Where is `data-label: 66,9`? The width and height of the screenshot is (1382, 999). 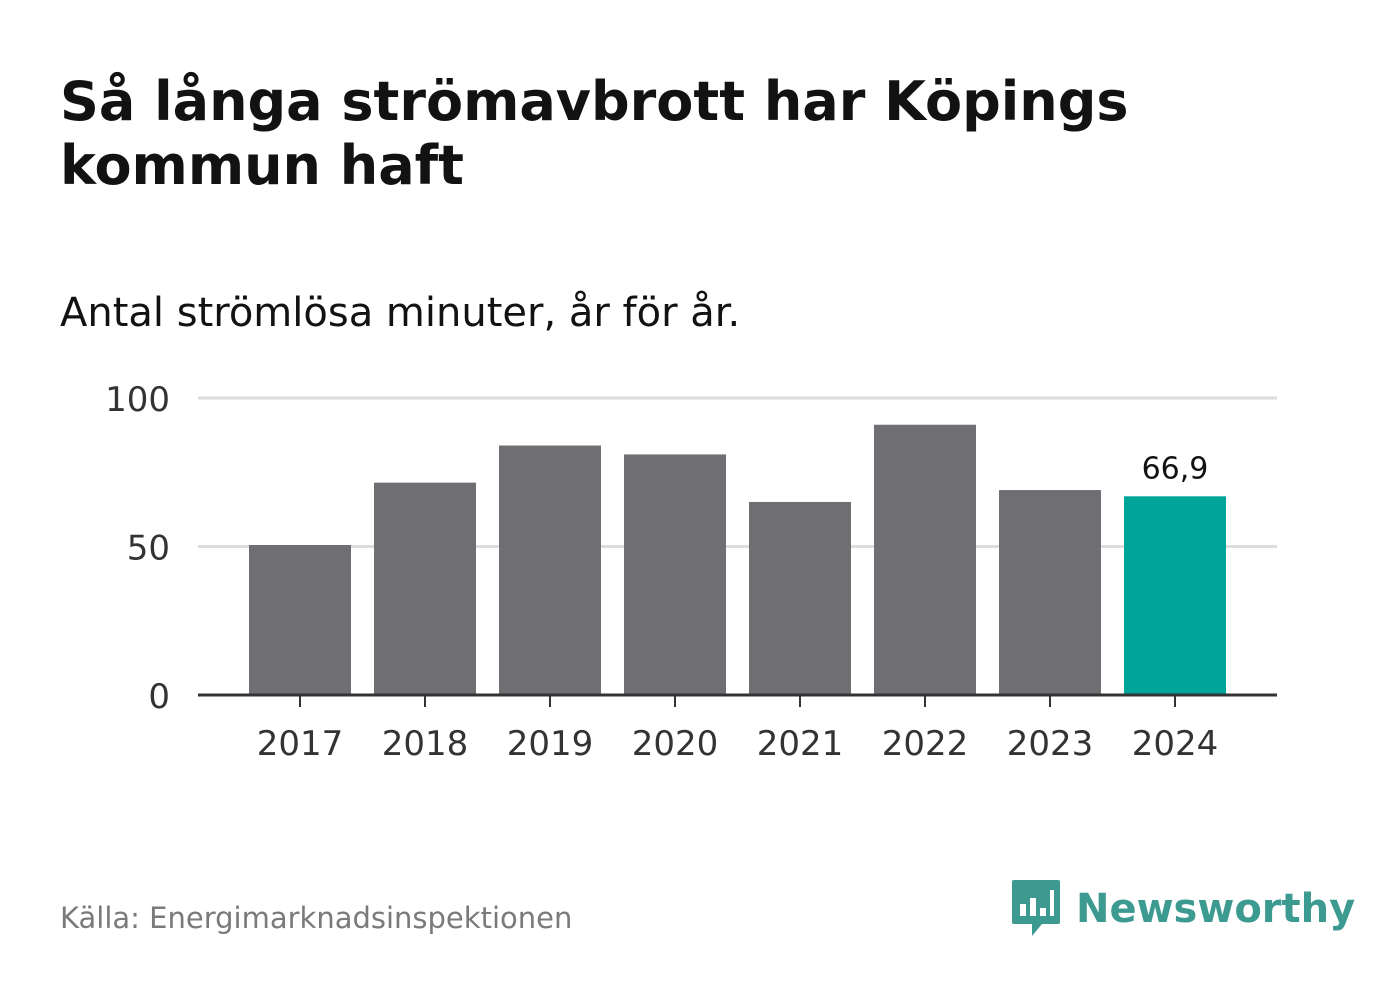 data-label: 66,9 is located at coordinates (1175, 468).